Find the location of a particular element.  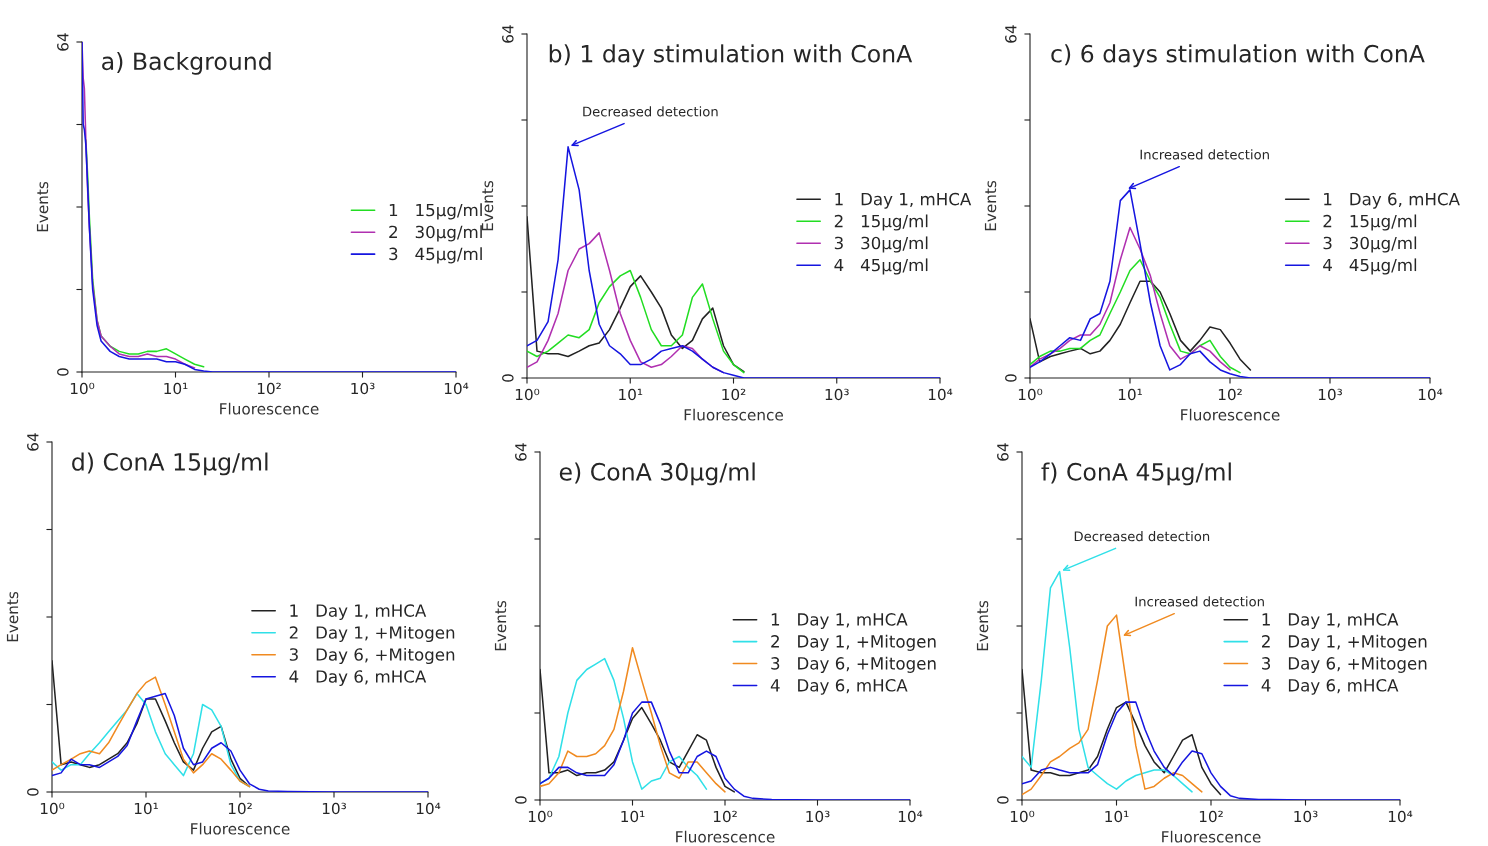

chart-title: f) ConA 45µg/ml is located at coordinates (1136, 474).